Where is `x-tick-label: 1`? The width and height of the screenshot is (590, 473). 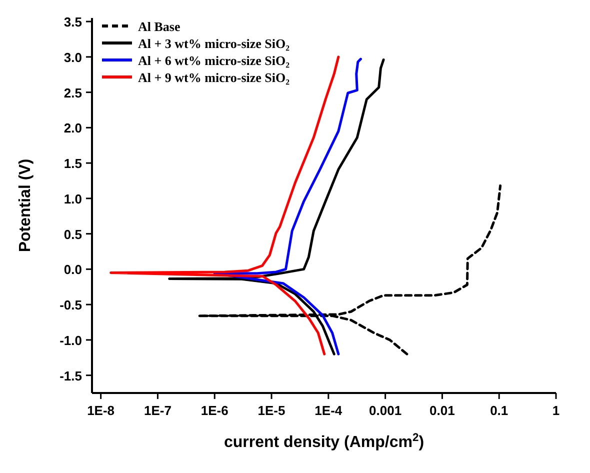 x-tick-label: 1 is located at coordinates (556, 410).